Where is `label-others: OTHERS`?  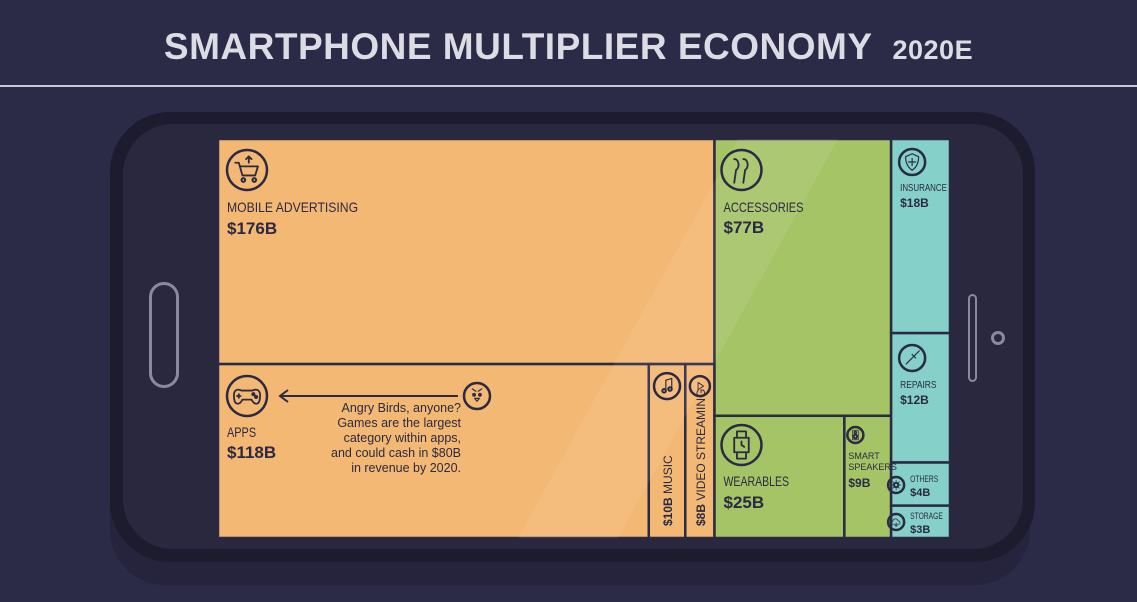 label-others: OTHERS is located at coordinates (924, 479).